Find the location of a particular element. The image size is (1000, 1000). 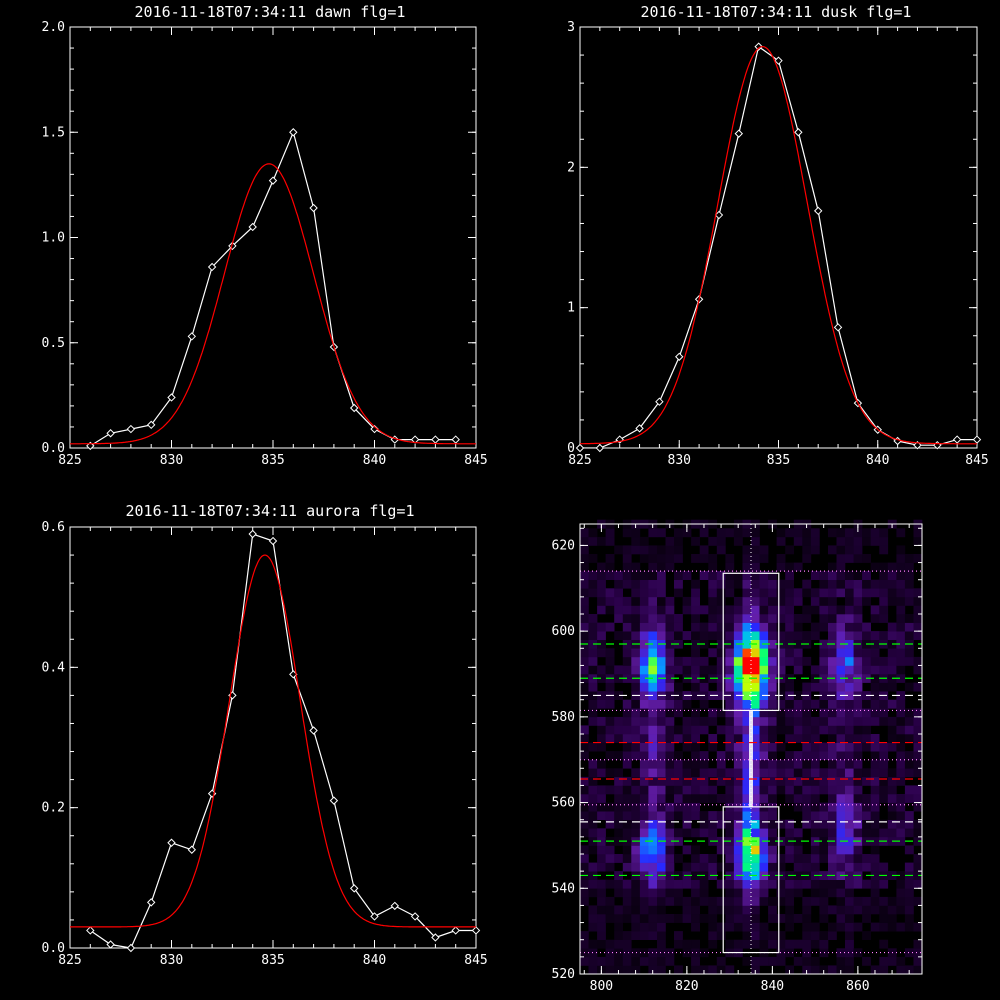

x-tick-label: 840 is located at coordinates (374, 960).